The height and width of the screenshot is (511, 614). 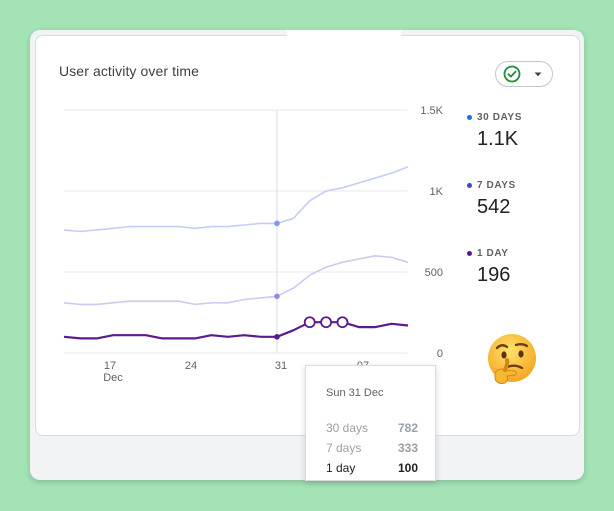 I want to click on tooltip-row-value: 333, so click(x=407, y=448).